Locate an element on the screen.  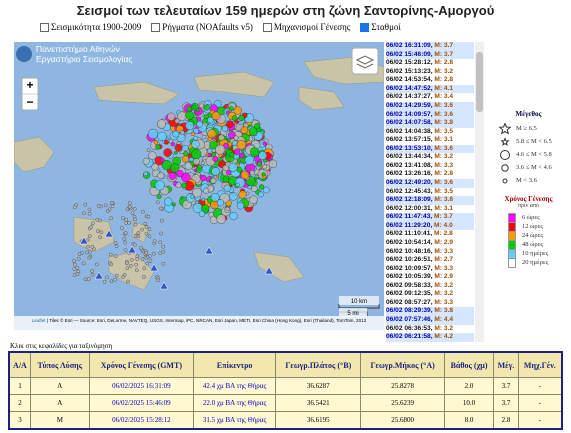
event-row: 06/02 14:09:57, M: 3.6 is located at coordinates (430, 115).